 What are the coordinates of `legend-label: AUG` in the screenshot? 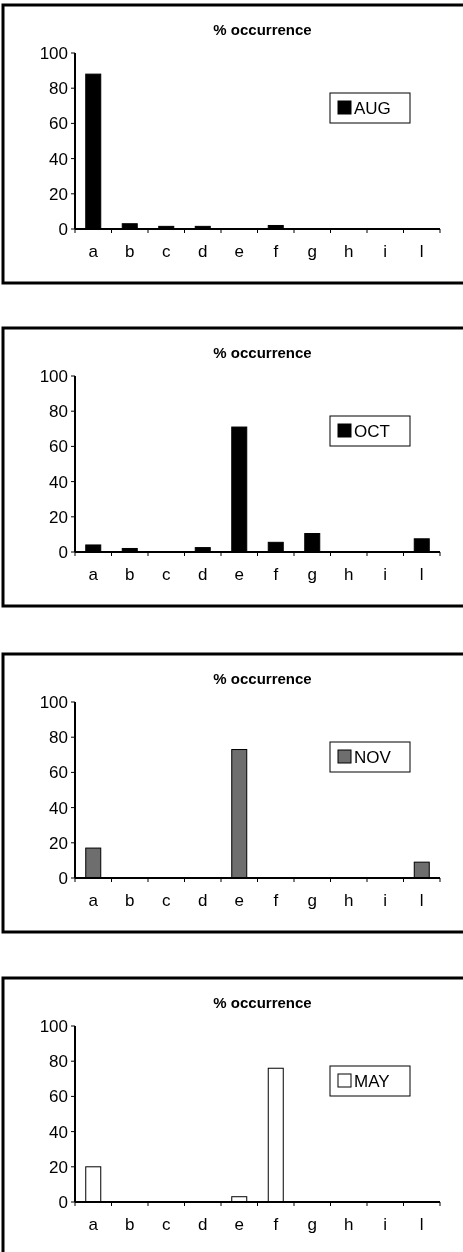 It's located at (372, 108).